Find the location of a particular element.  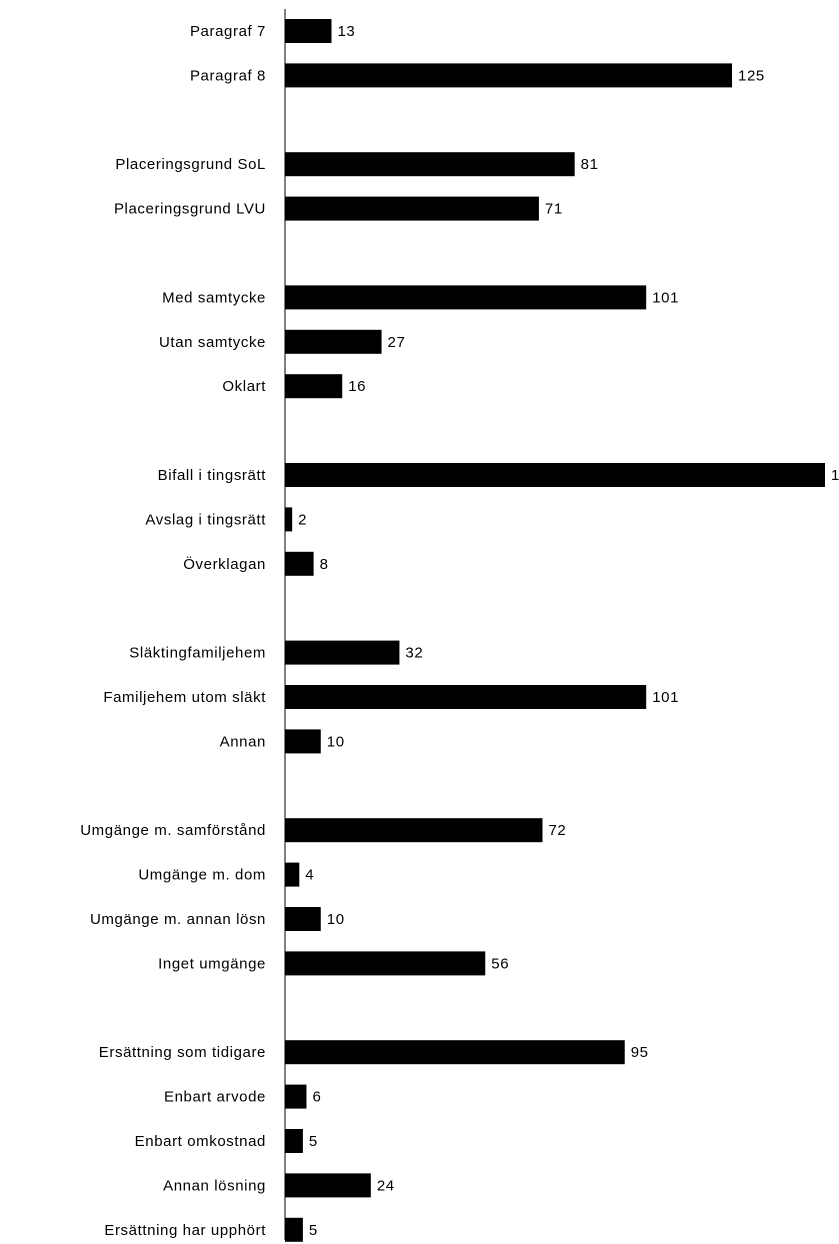

category-label: Annan lösning is located at coordinates (214, 1185).